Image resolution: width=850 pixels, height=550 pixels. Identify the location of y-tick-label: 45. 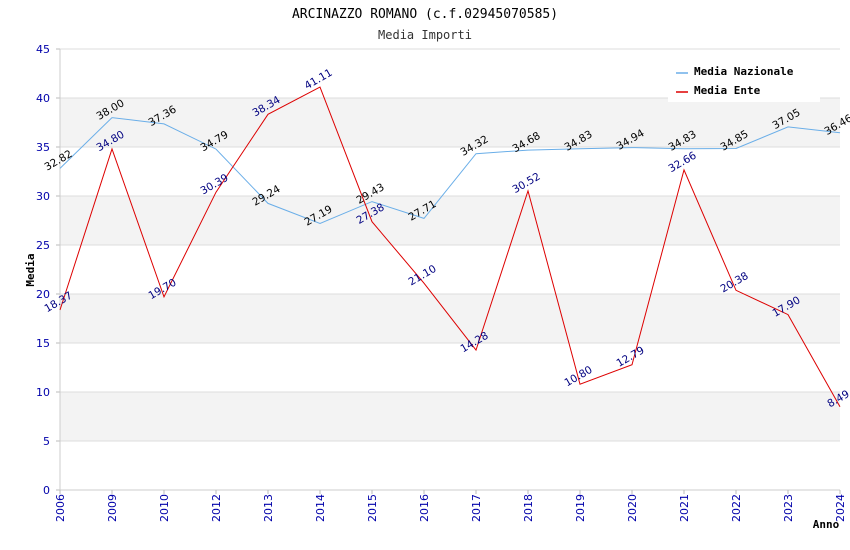
(43, 49).